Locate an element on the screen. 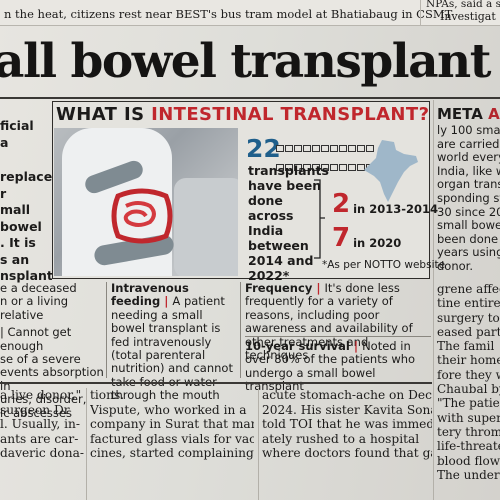 The width and height of the screenshot is (500, 500). left-line: r is located at coordinates (3, 193).